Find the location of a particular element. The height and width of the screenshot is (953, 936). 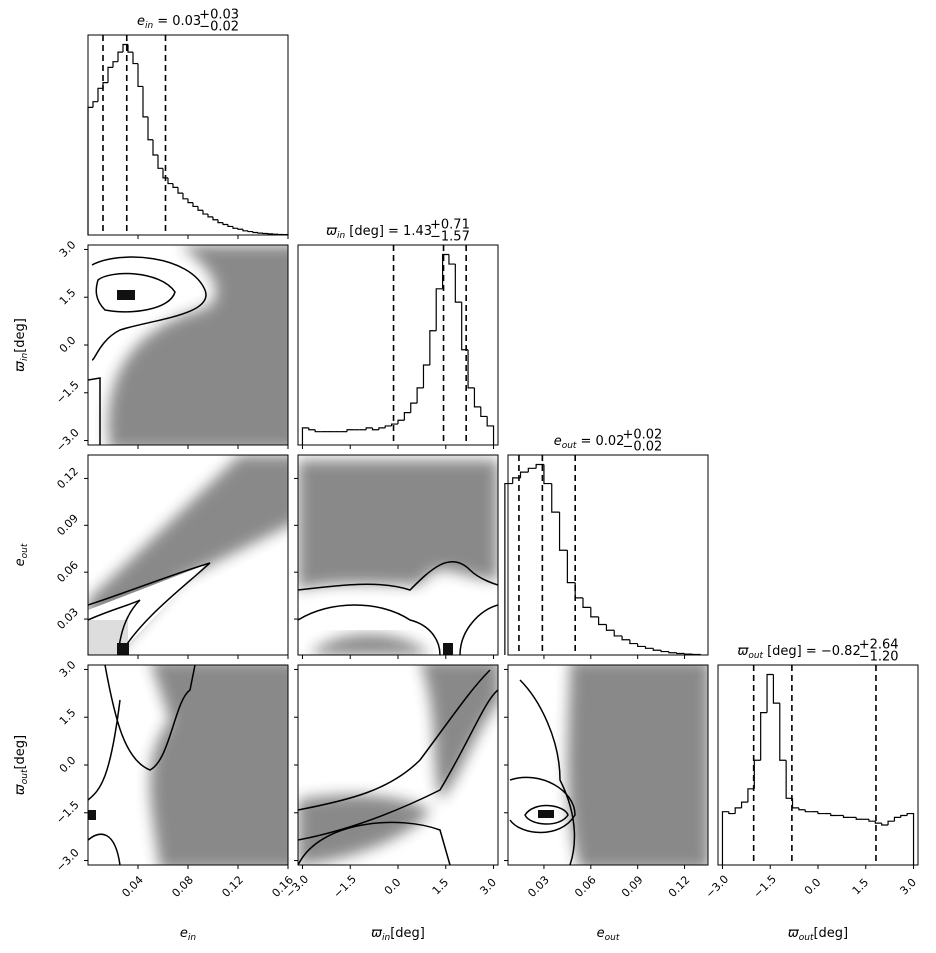

x-tick-label: 3.0 is located at coordinates (488, 887).